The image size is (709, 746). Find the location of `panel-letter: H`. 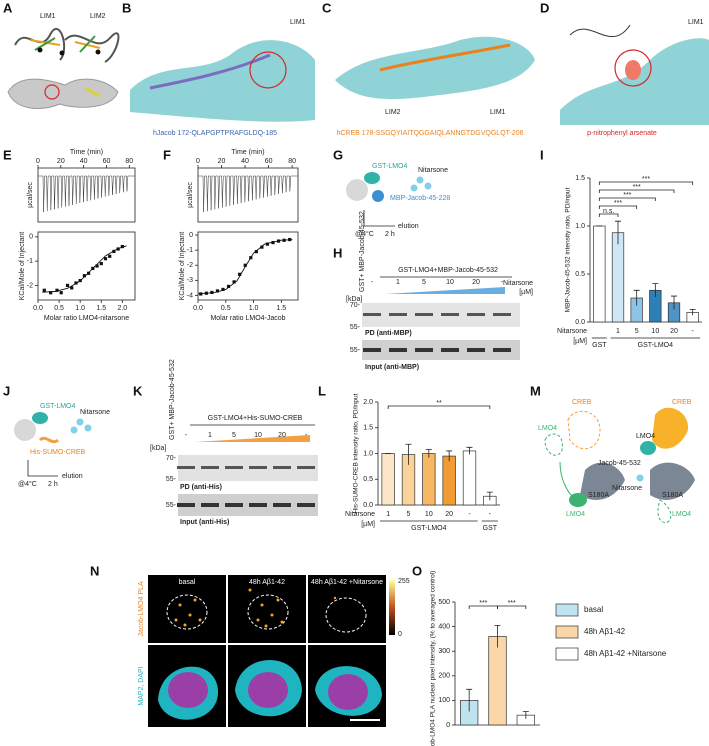

panel-letter: H is located at coordinates (337, 252).